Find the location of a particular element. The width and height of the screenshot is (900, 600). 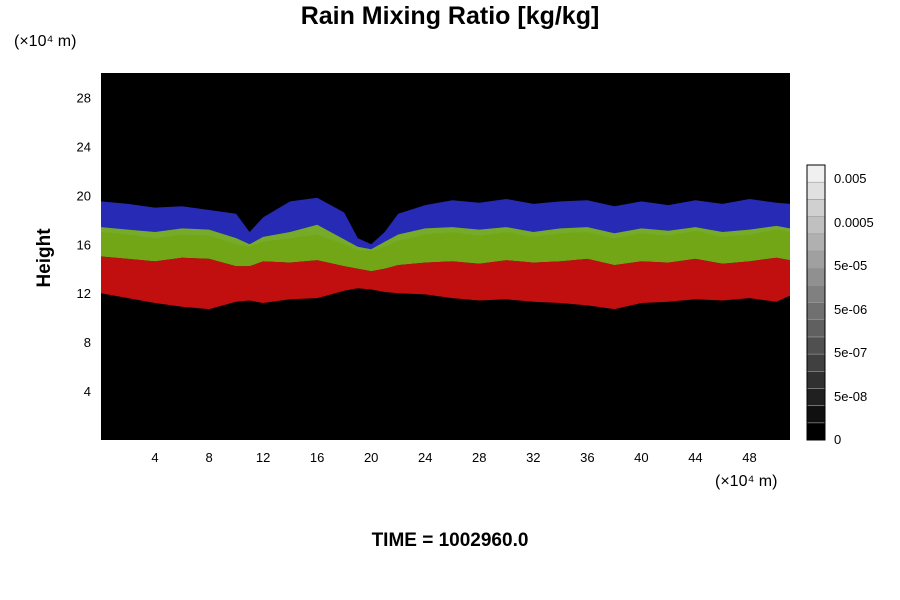

x-tick-label: 20 is located at coordinates (371, 457).